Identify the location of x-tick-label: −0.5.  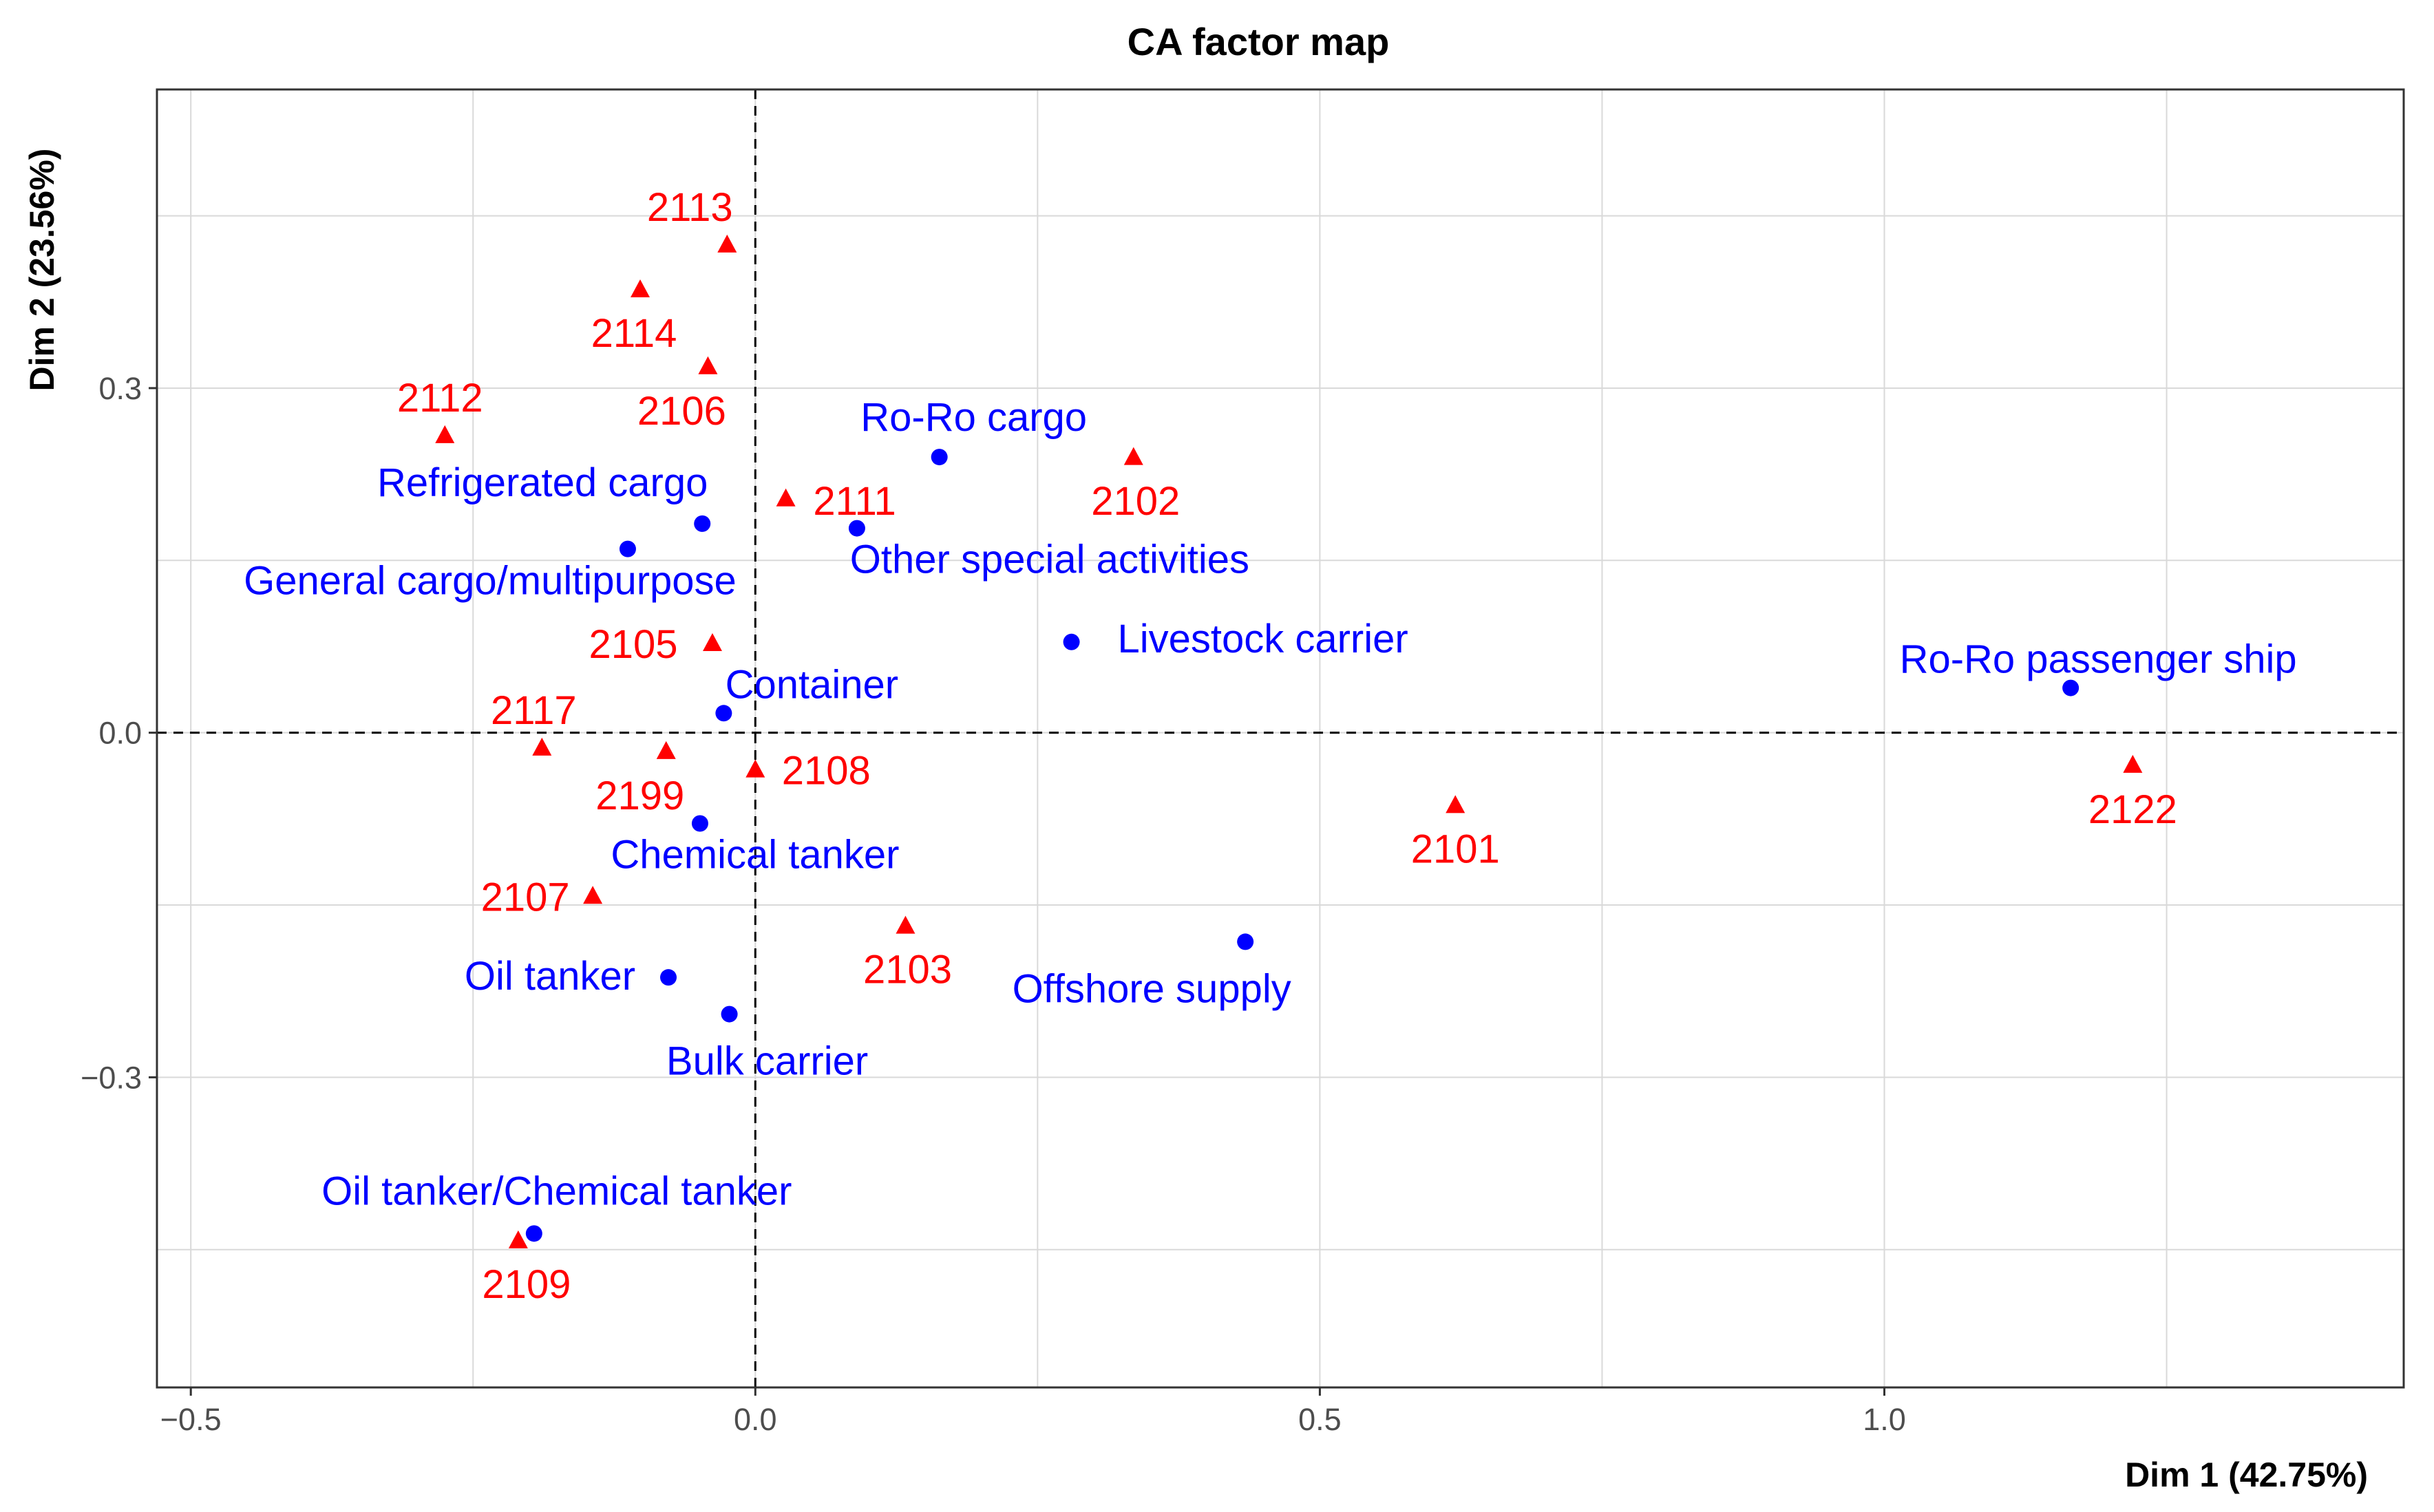
(191, 1419).